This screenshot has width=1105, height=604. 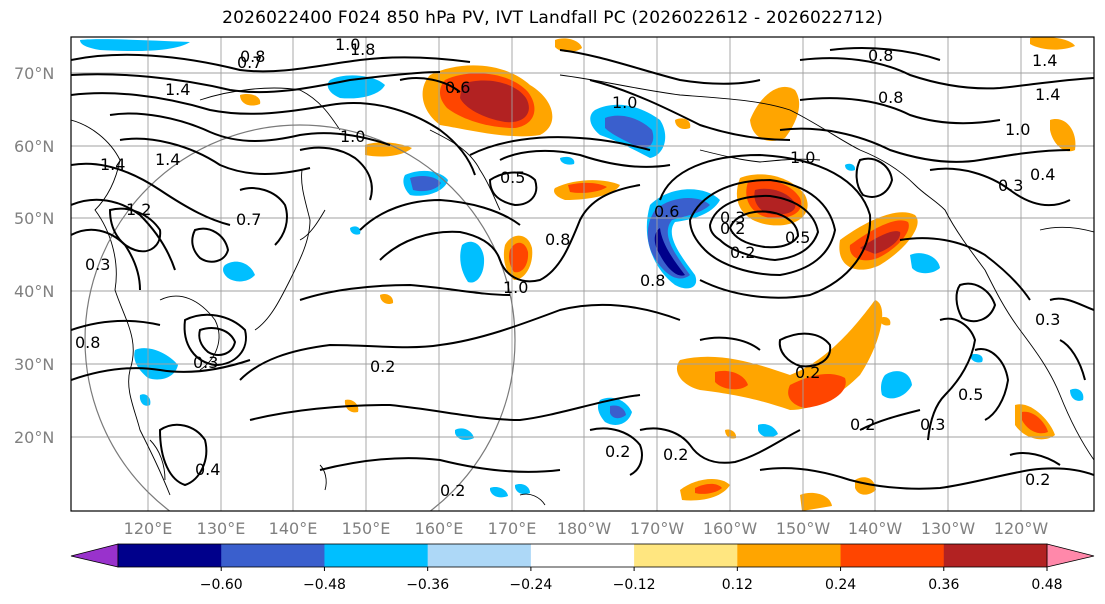 I want to click on lon-label-140w: 140°W, so click(x=875, y=528).